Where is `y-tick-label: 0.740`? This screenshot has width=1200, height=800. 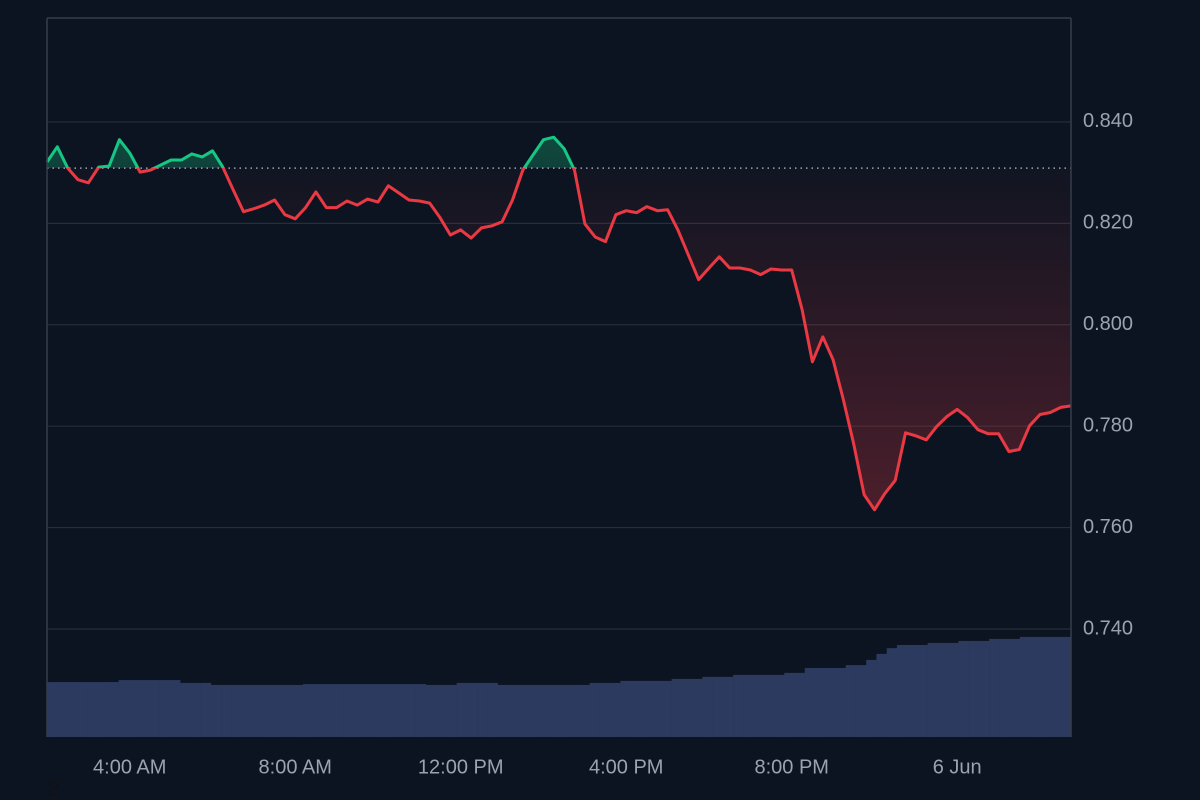
y-tick-label: 0.740 is located at coordinates (1108, 628).